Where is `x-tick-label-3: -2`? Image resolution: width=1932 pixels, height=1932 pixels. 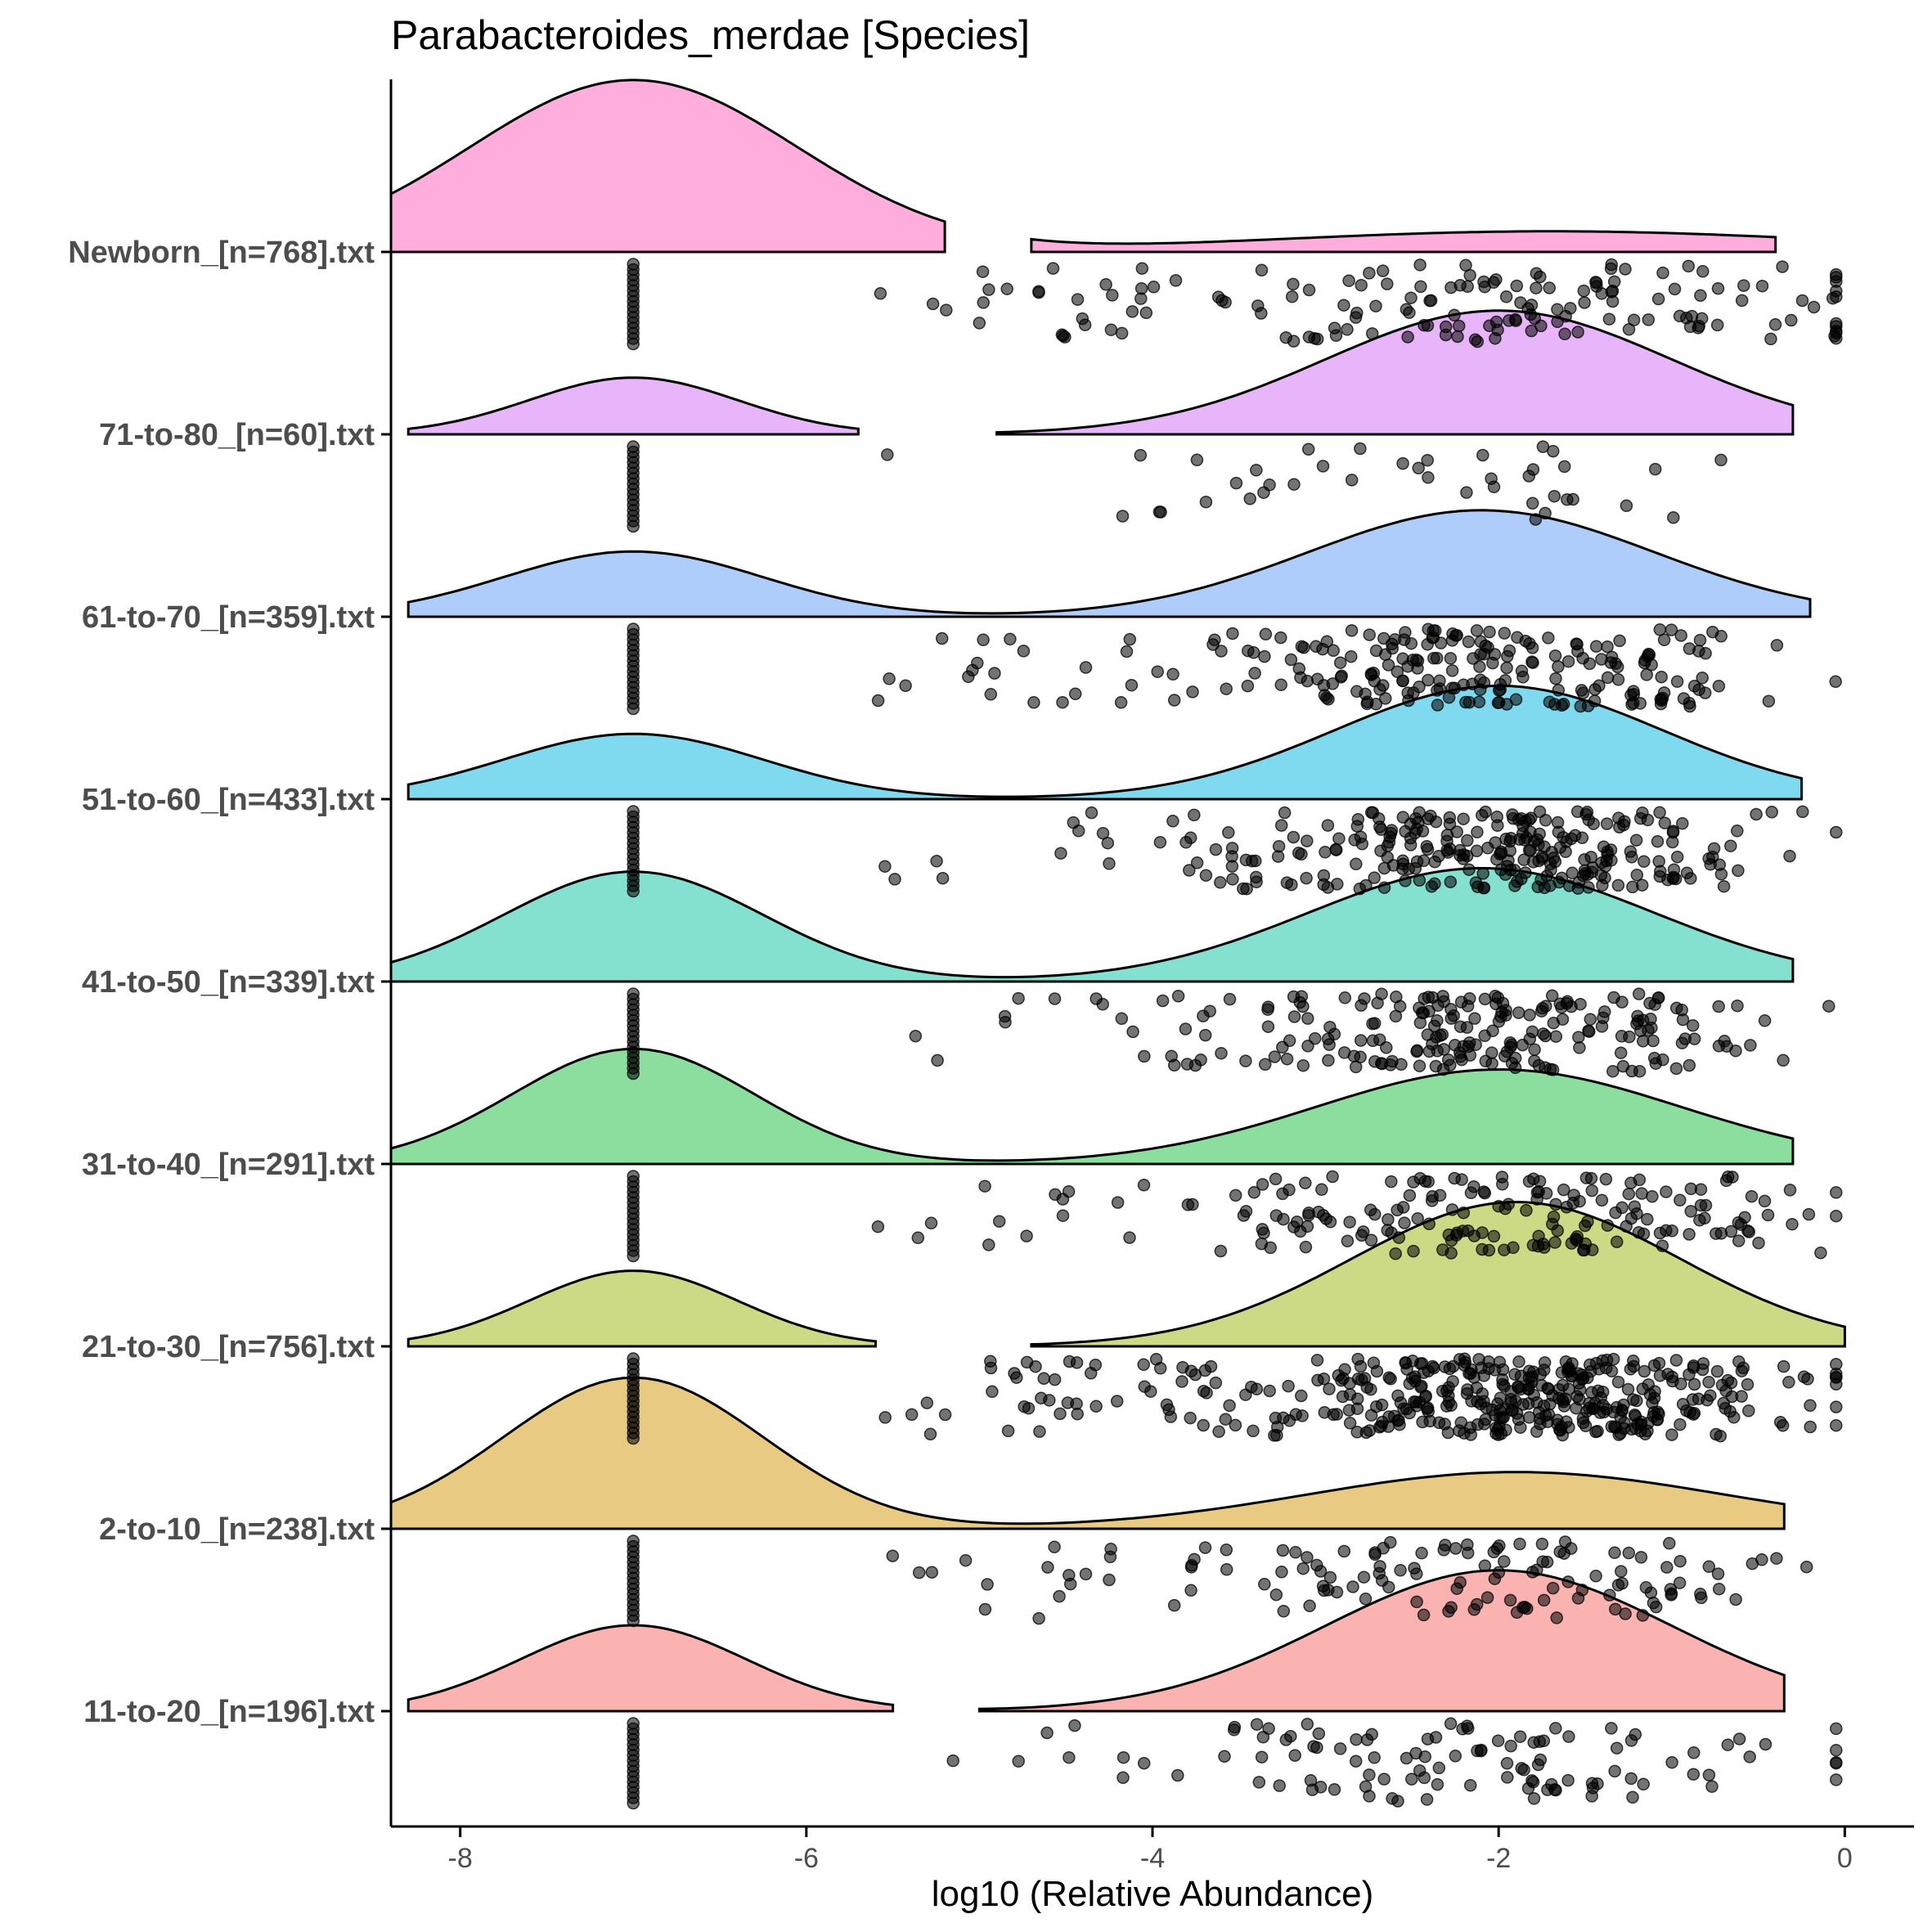 x-tick-label-3: -2 is located at coordinates (1498, 1858).